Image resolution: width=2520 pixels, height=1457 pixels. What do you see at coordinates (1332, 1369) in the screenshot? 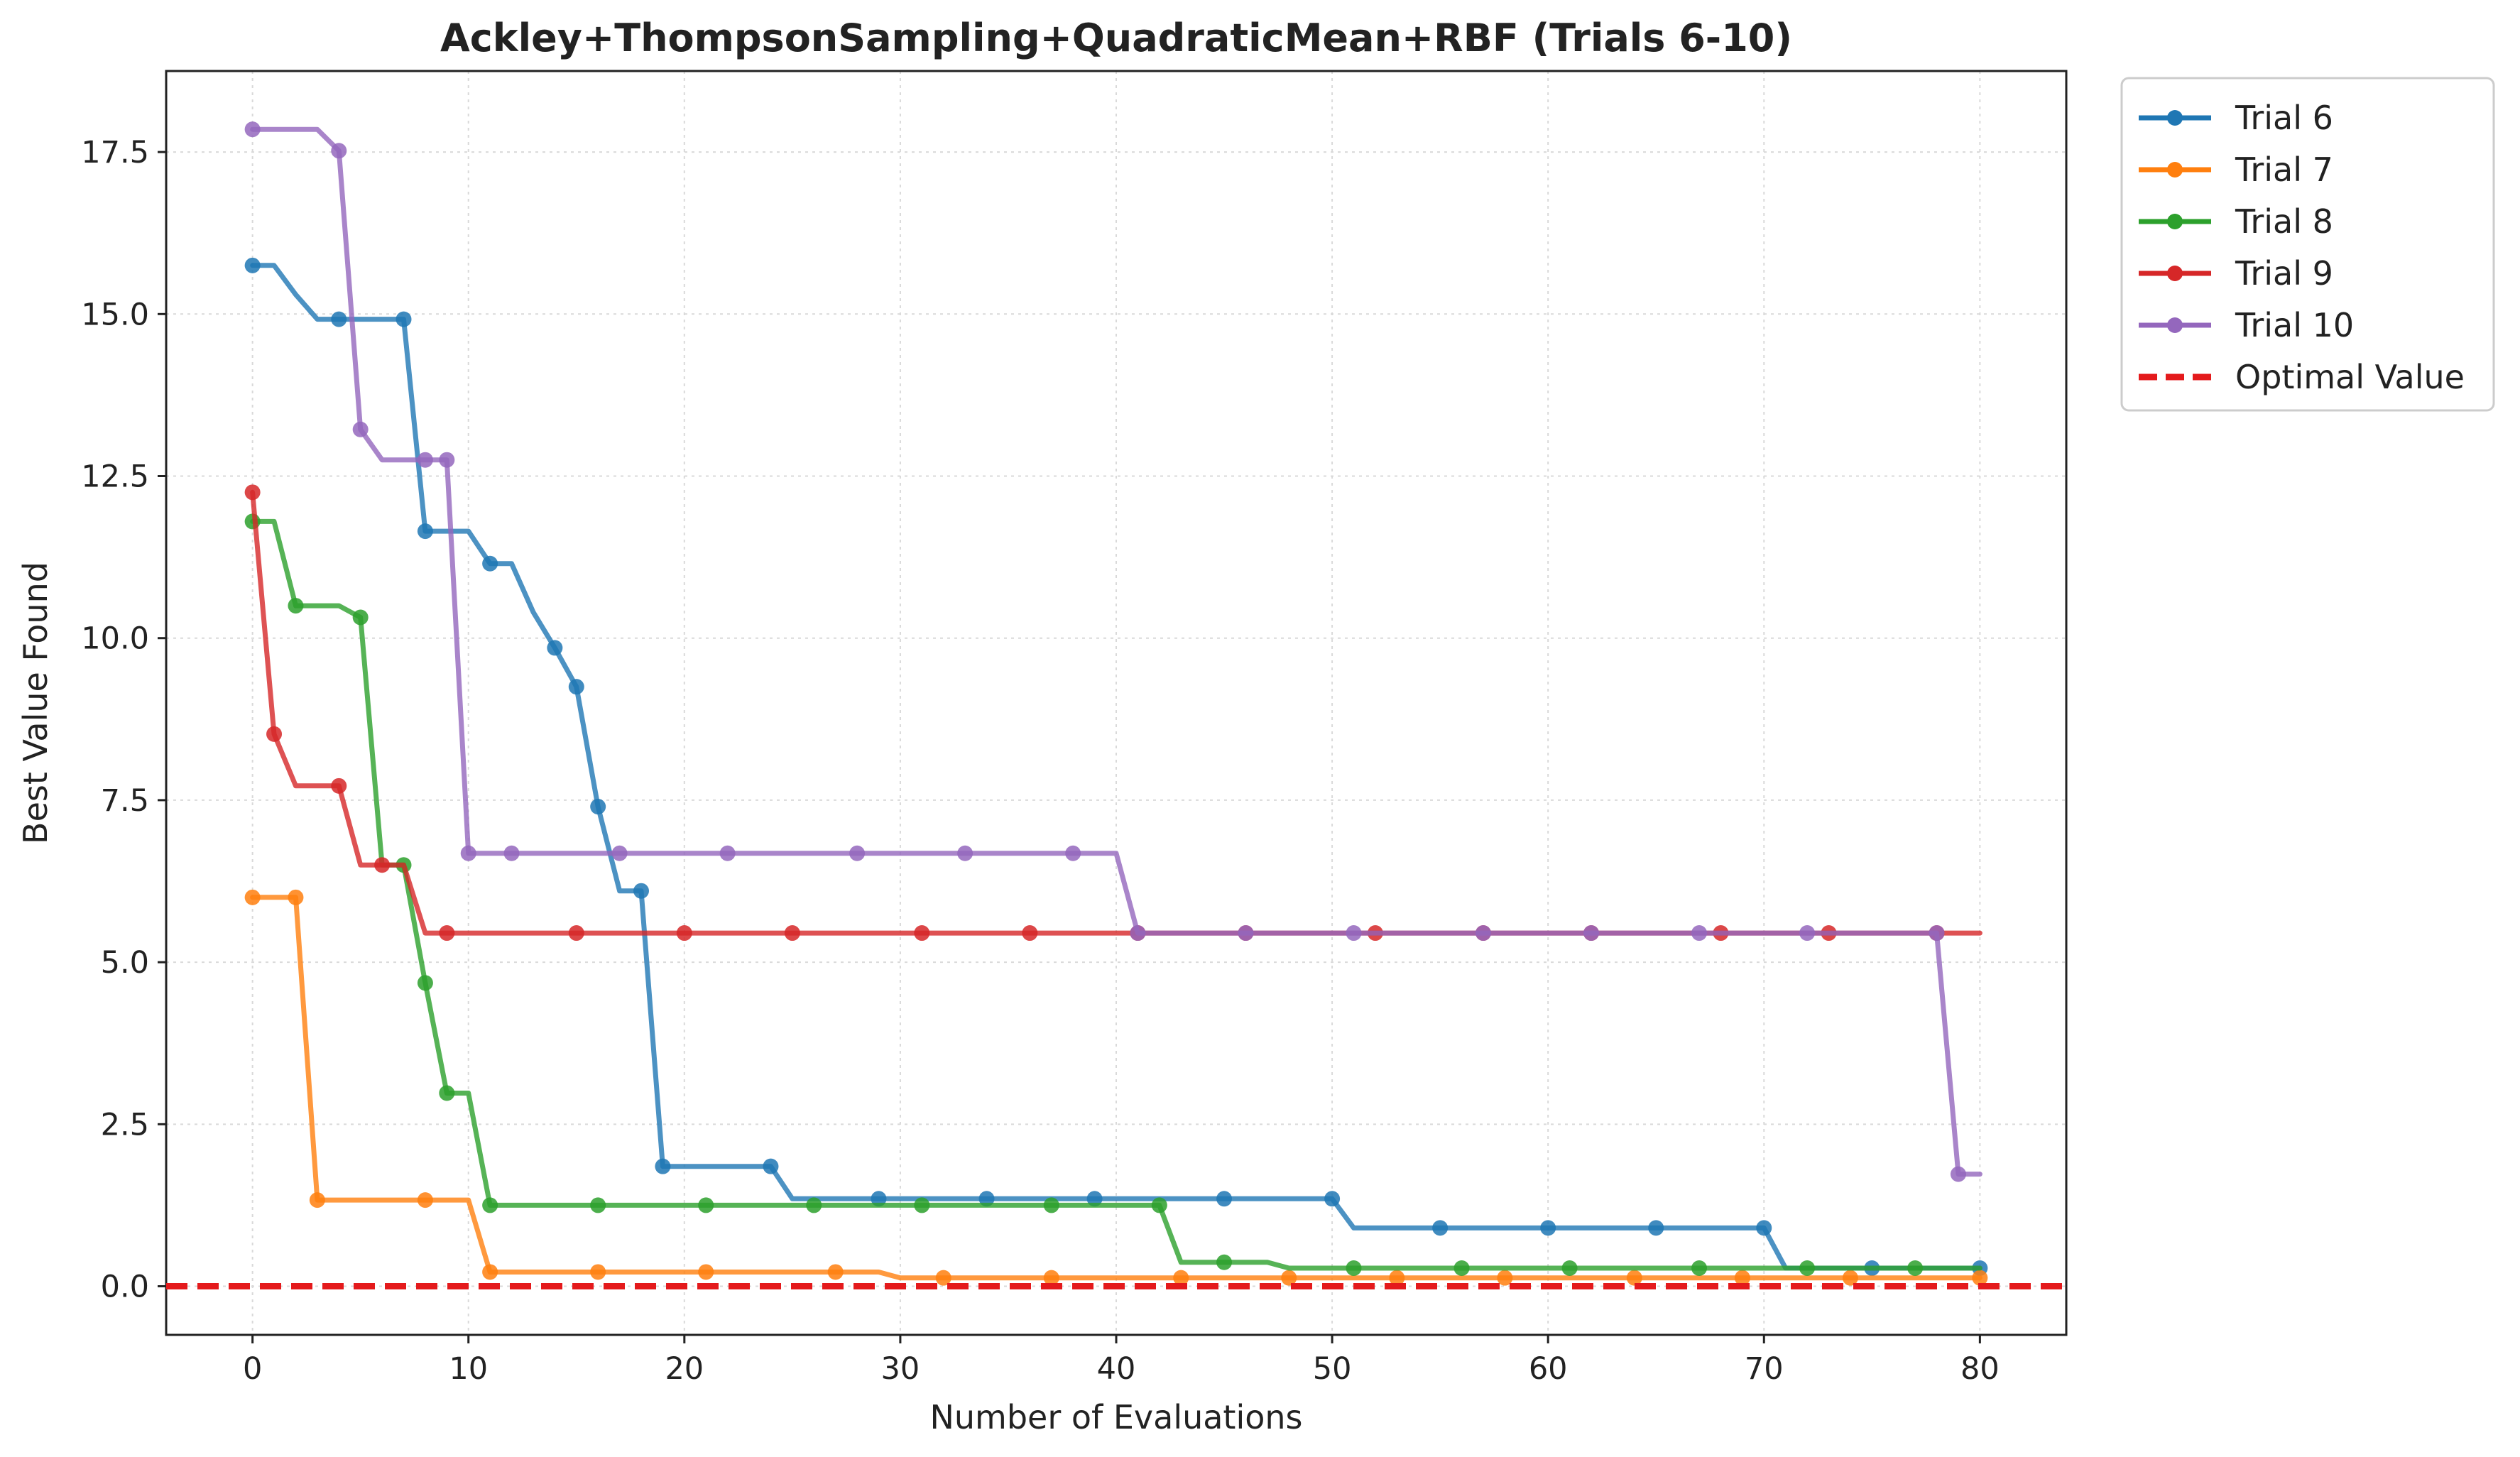
I see `x-tick-label: 50` at bounding box center [1332, 1369].